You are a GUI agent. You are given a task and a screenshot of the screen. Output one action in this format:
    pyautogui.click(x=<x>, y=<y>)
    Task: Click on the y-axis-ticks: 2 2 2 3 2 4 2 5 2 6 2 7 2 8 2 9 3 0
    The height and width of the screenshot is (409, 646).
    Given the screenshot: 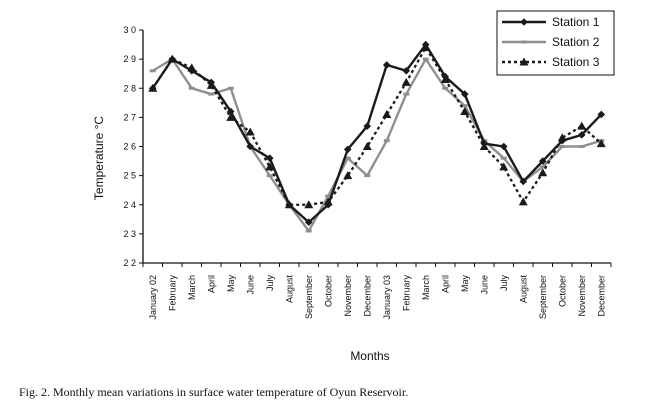 What is the action you would take?
    pyautogui.click(x=133, y=146)
    